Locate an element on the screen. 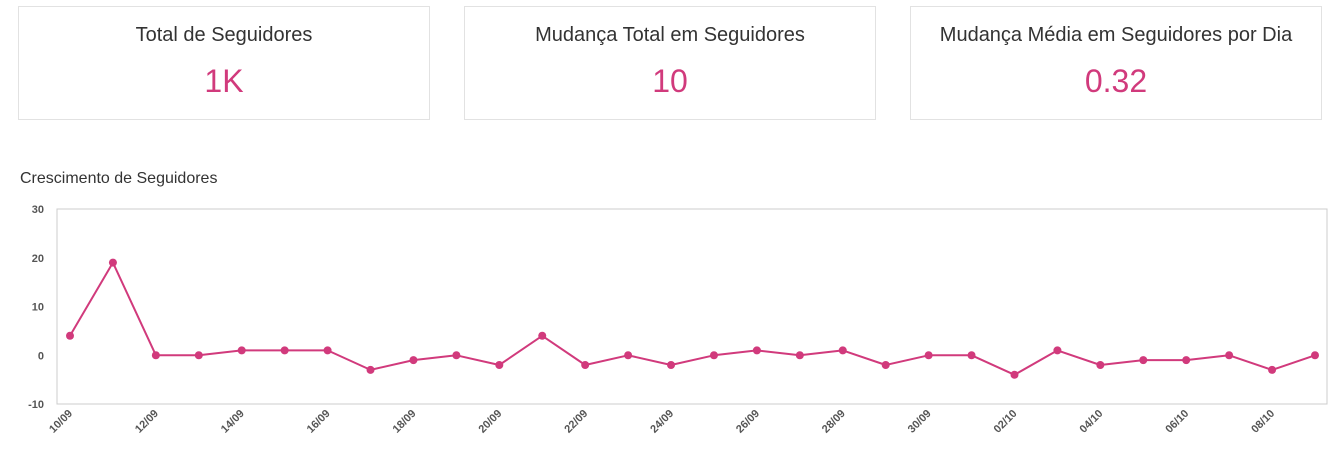  x-tick-label: 08/10 is located at coordinates (1263, 422).